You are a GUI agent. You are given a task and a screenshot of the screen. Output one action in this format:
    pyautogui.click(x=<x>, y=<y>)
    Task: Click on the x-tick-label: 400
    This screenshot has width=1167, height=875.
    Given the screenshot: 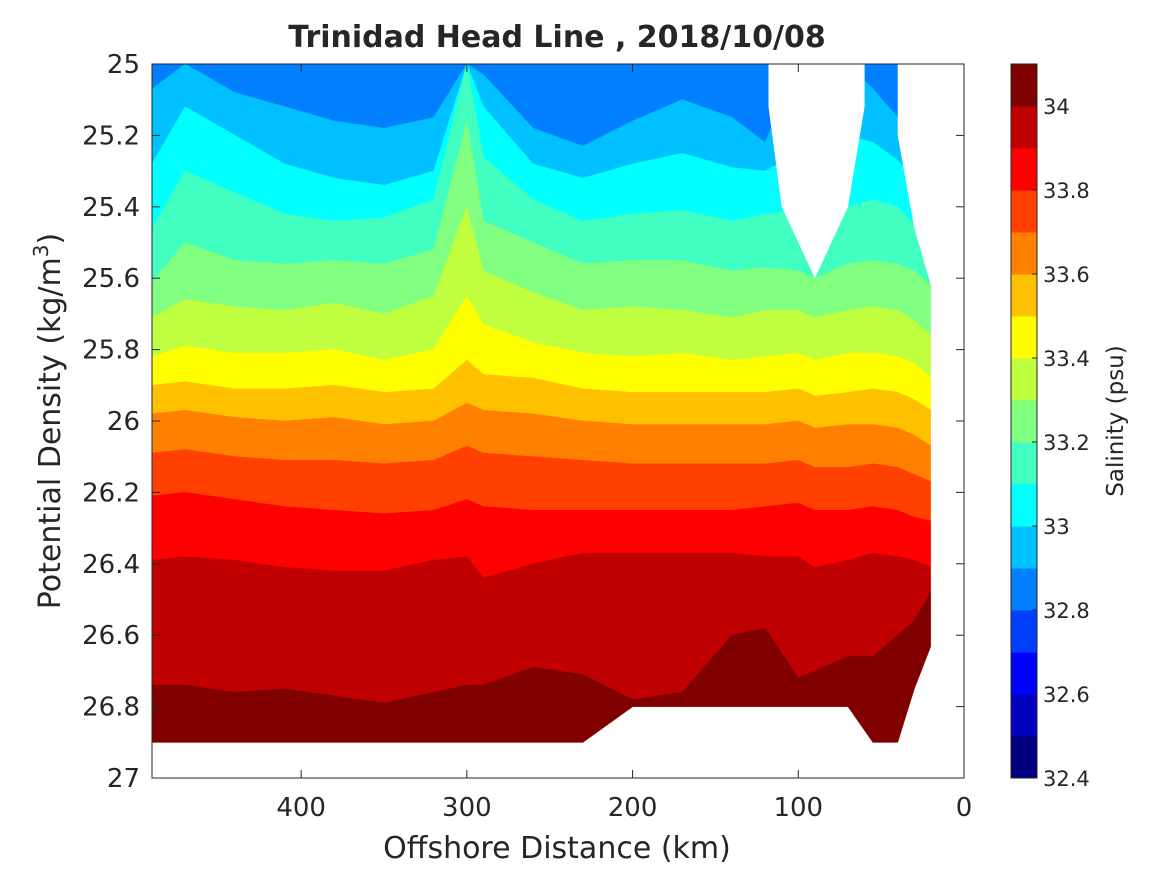 What is the action you would take?
    pyautogui.click(x=301, y=808)
    